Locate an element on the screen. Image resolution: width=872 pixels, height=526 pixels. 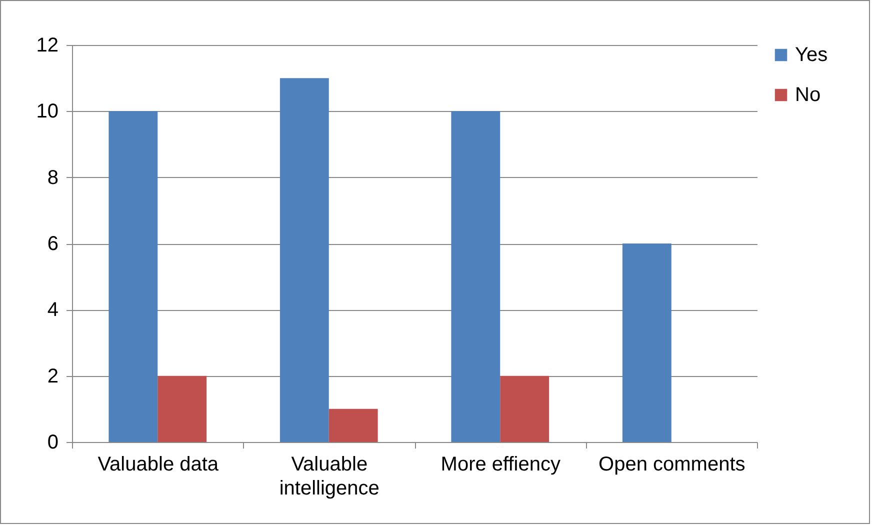
x-tick-label: More effiency is located at coordinates (500, 465).